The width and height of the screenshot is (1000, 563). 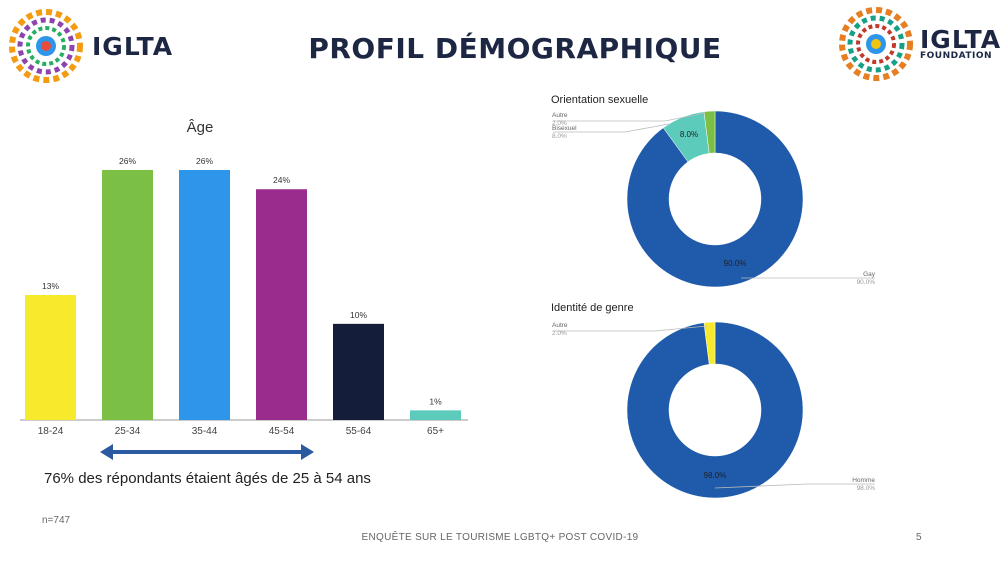 What do you see at coordinates (956, 56) in the screenshot?
I see `logo-right-sub: FOUNDATION` at bounding box center [956, 56].